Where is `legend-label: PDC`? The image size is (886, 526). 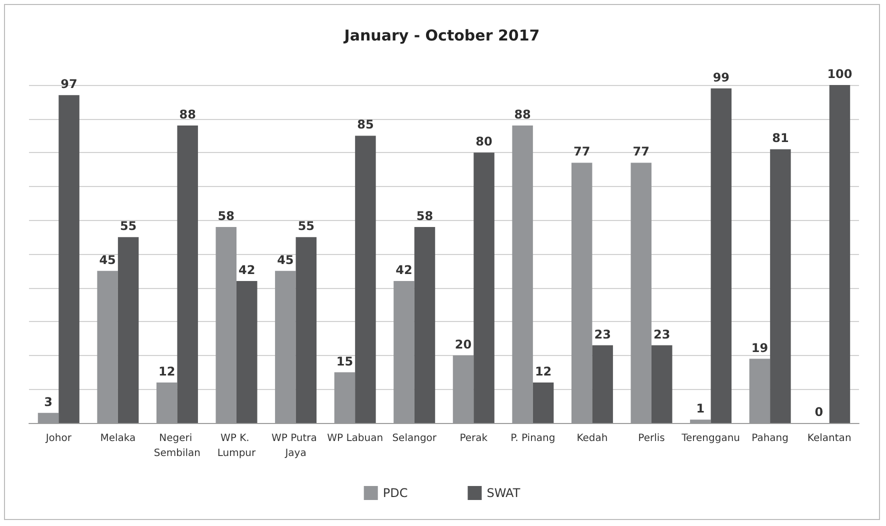
legend-label: PDC is located at coordinates (395, 493).